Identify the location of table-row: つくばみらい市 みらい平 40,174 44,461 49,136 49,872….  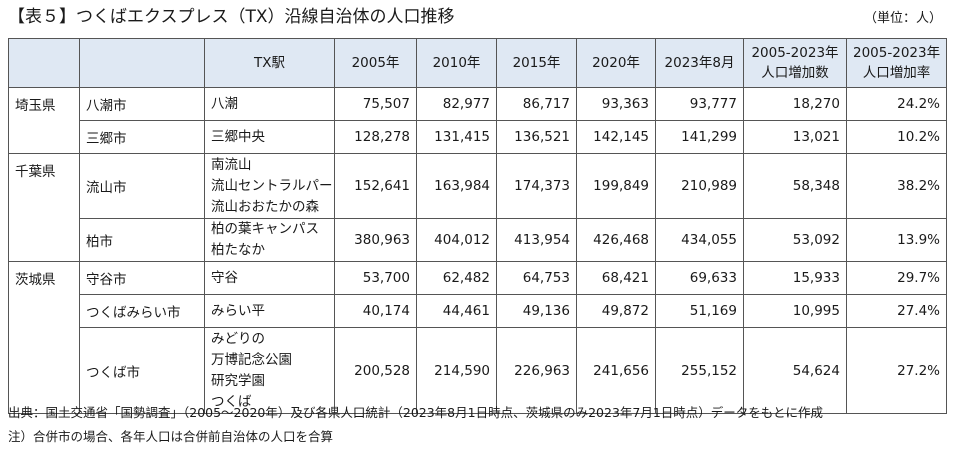
(478, 311).